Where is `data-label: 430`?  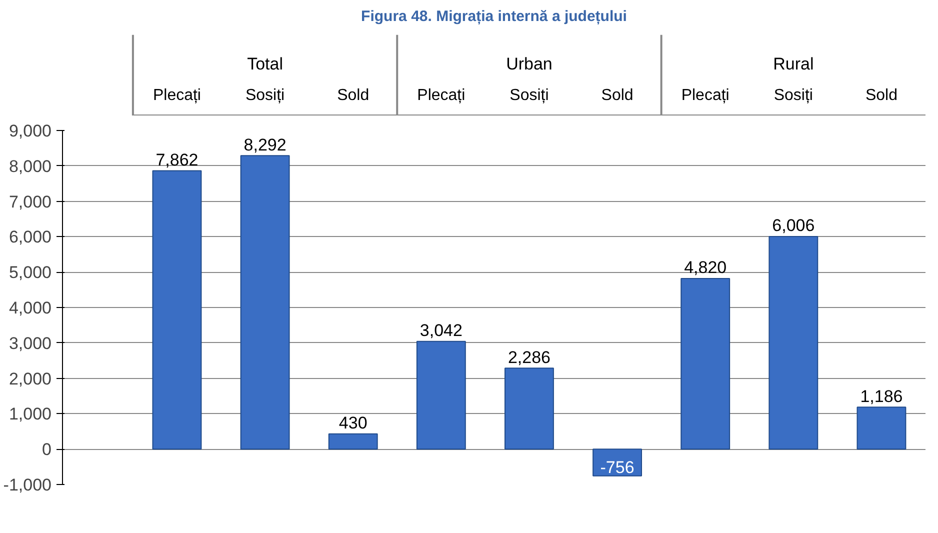 data-label: 430 is located at coordinates (353, 423).